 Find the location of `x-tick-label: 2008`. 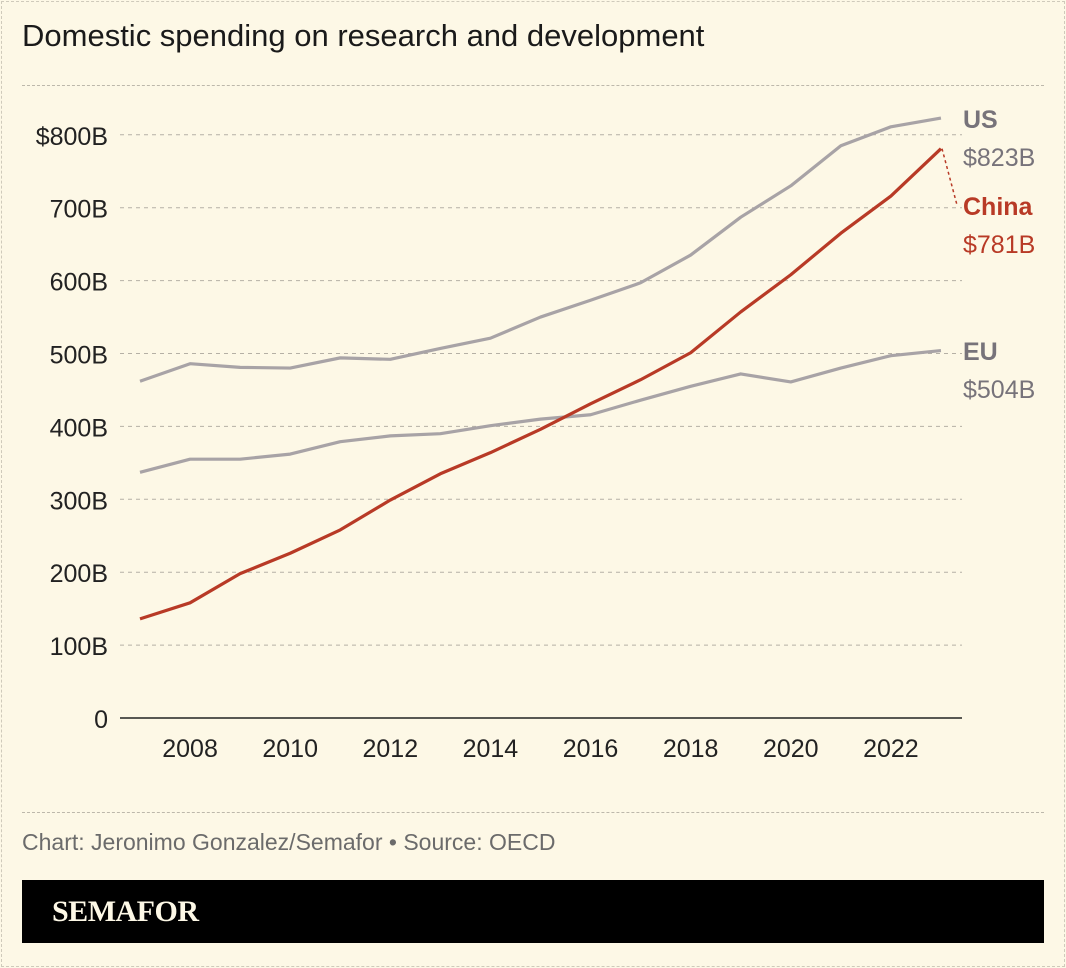

x-tick-label: 2008 is located at coordinates (190, 749).